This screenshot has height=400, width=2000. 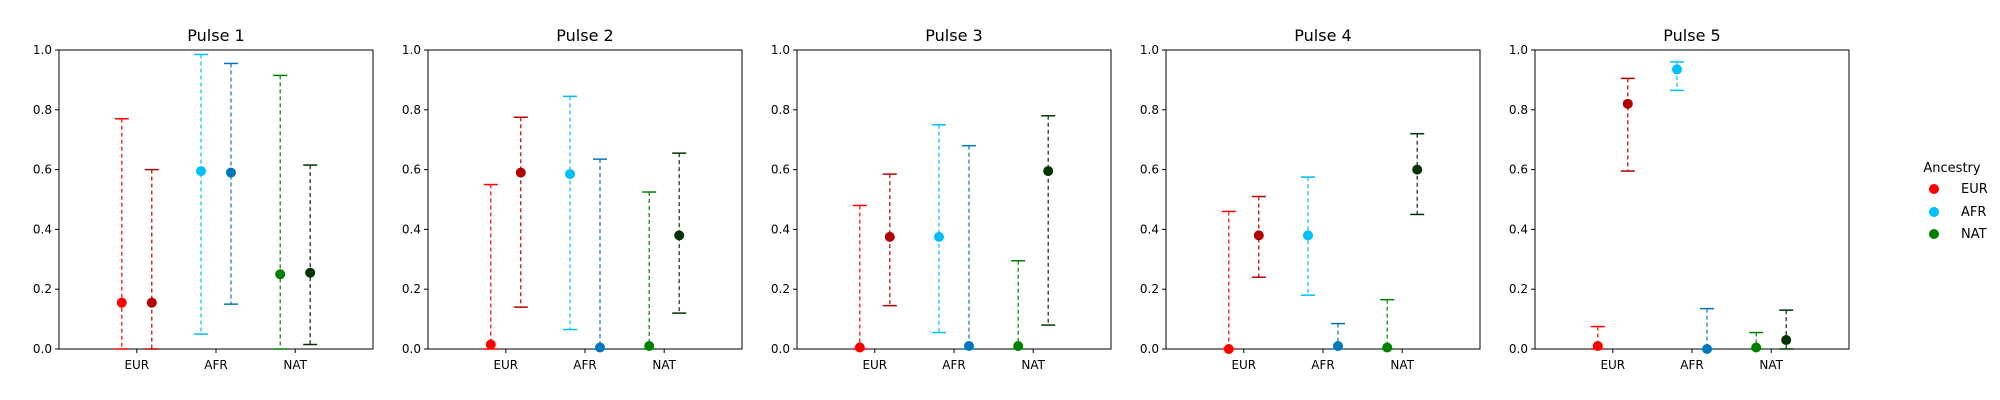 What do you see at coordinates (1973, 212) in the screenshot?
I see `legend-label-afr: AFR` at bounding box center [1973, 212].